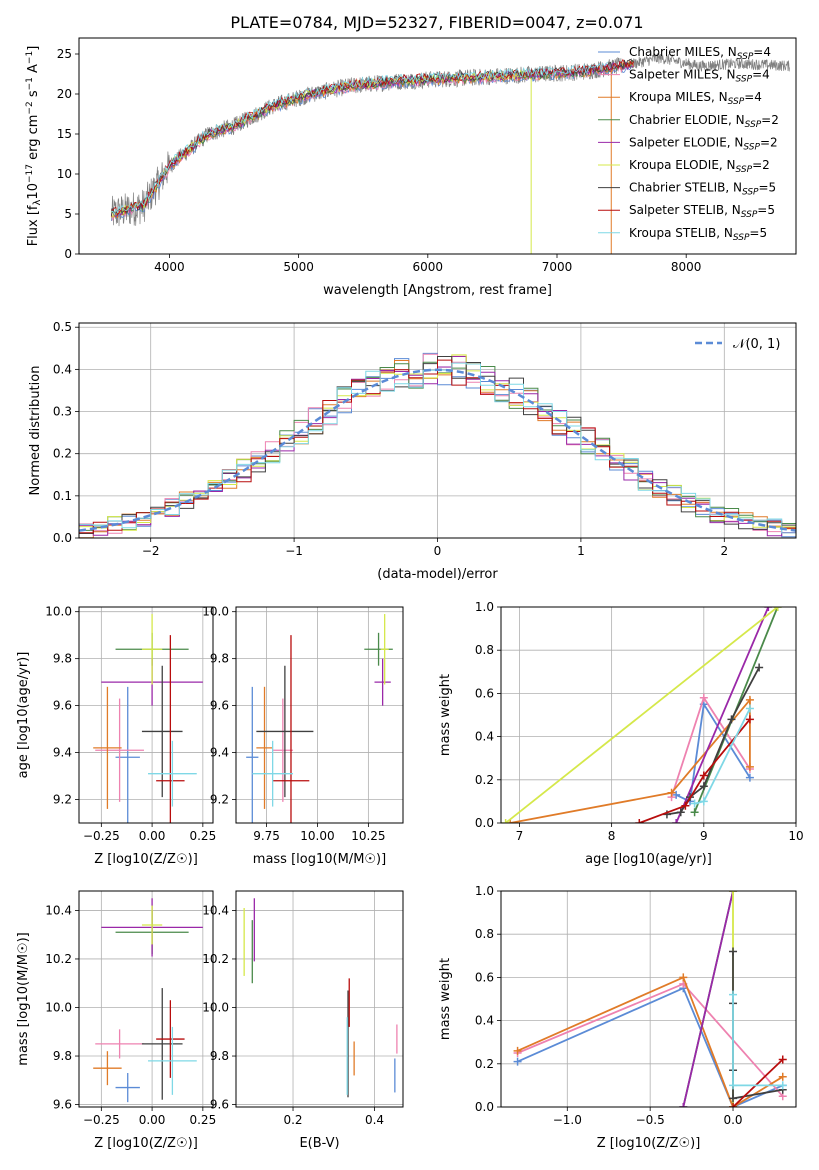  What do you see at coordinates (650, 1047) in the screenshot?
I see `weight-line-chabrier_miles` at bounding box center [650, 1047].